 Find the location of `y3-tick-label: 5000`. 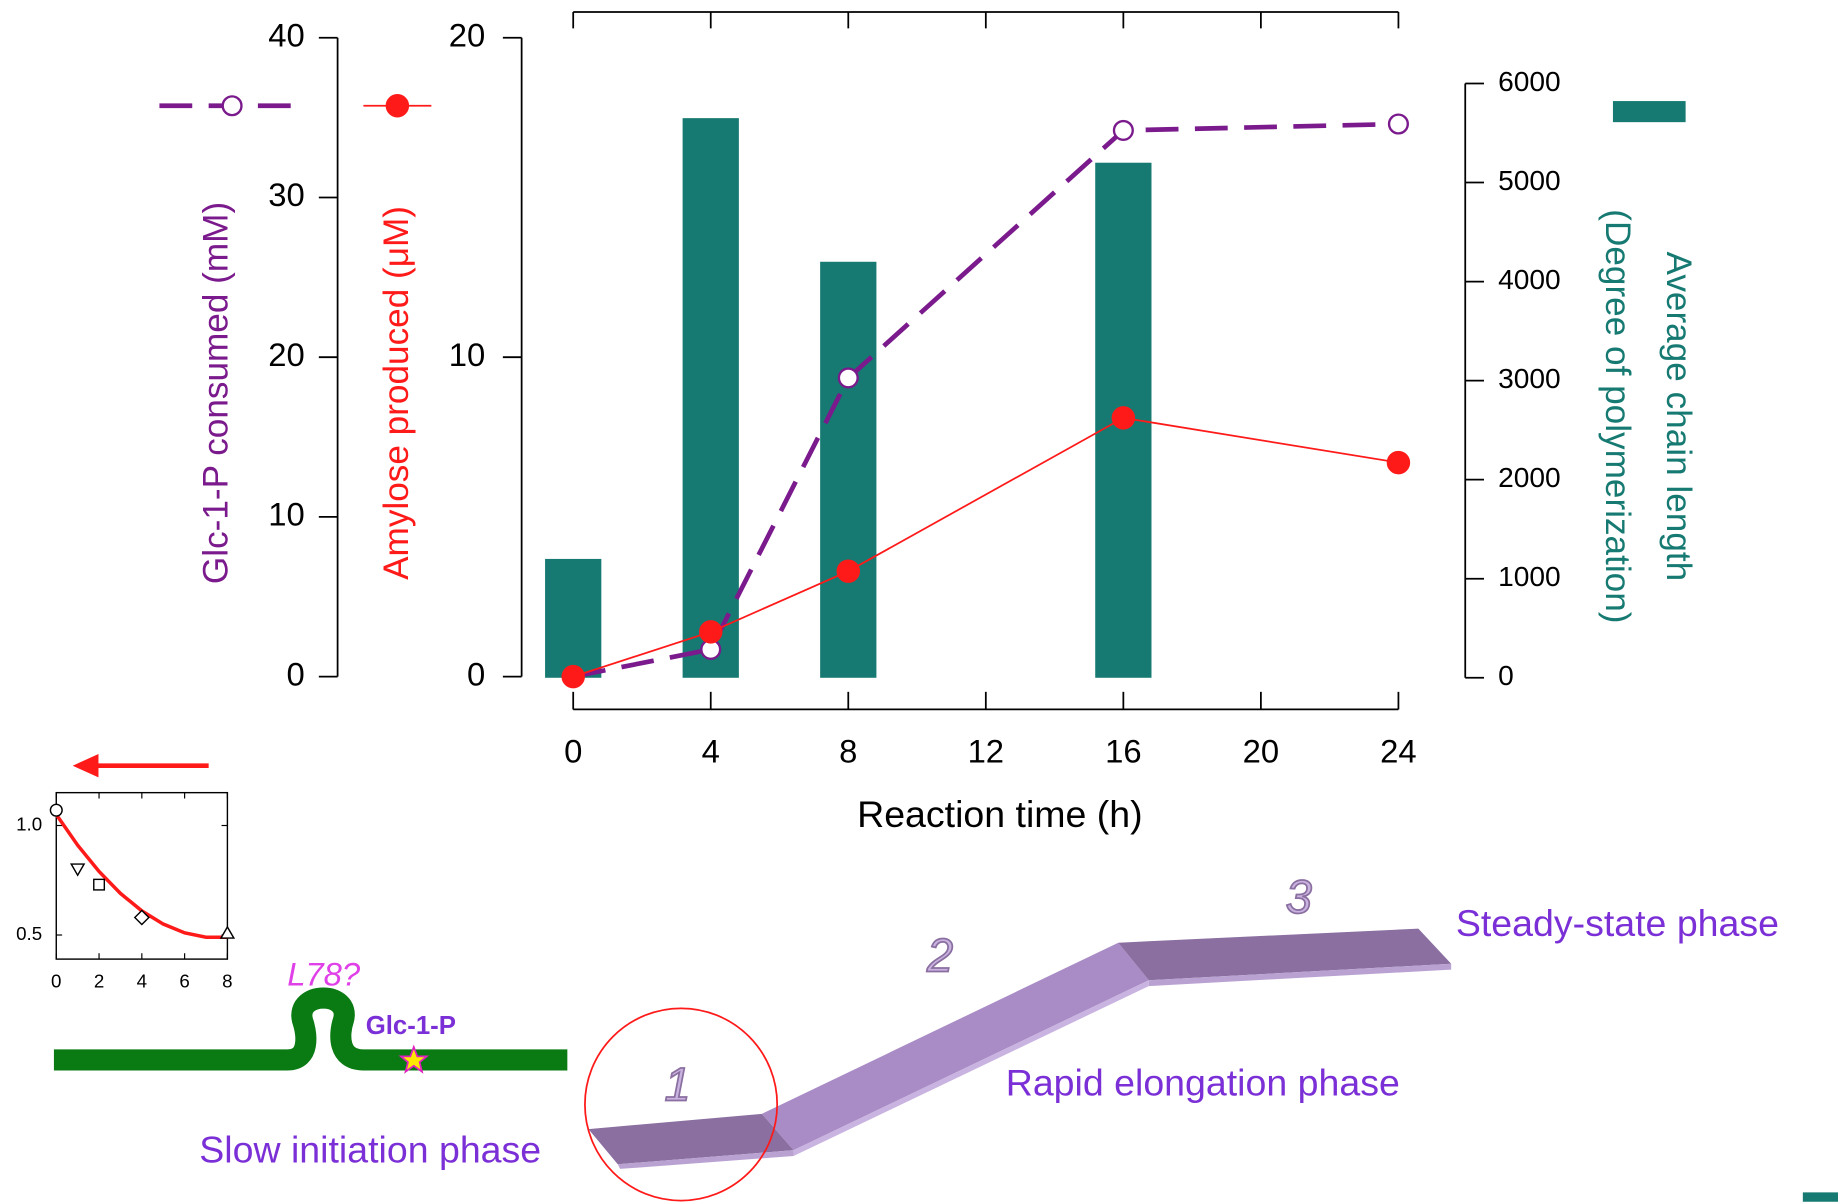

y3-tick-label: 5000 is located at coordinates (1529, 180).